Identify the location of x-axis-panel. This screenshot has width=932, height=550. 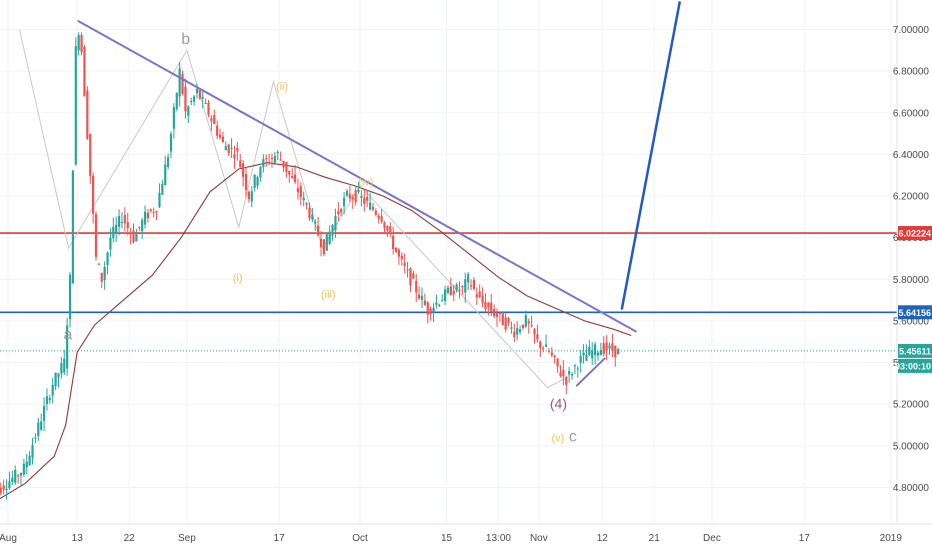
(466, 537).